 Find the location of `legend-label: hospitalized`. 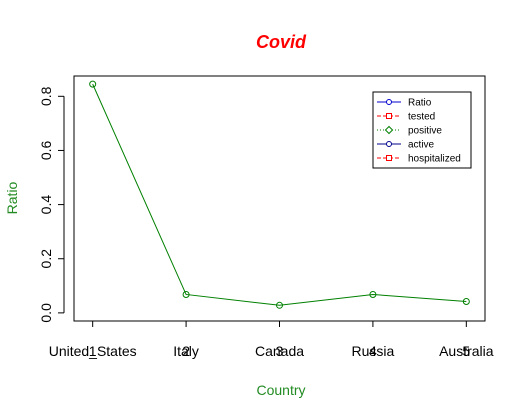

legend-label: hospitalized is located at coordinates (434, 159).